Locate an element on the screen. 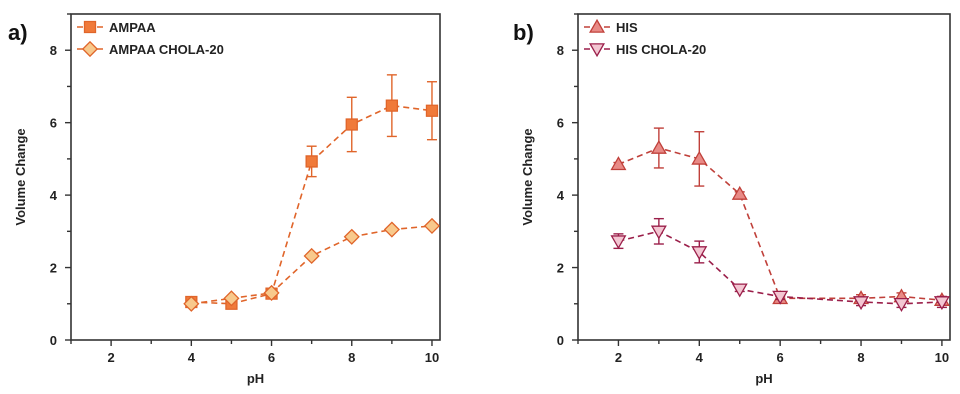 This screenshot has height=394, width=960. panel-label: b) is located at coordinates (523, 32).